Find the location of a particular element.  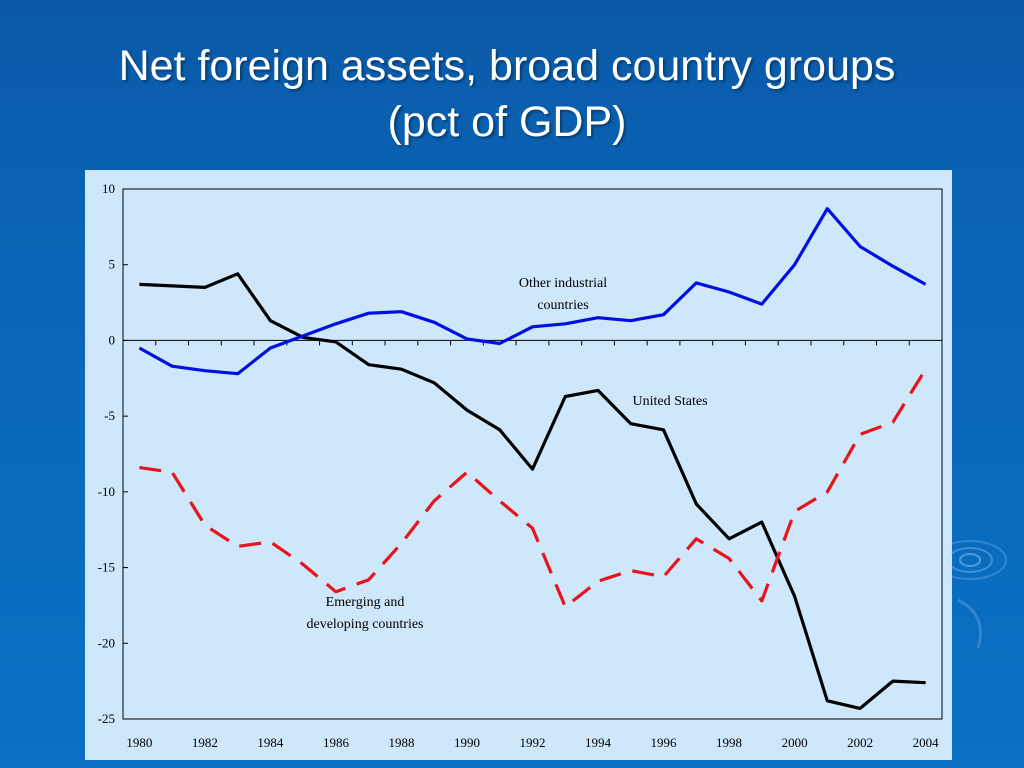

x-tick-label: 1984 is located at coordinates (270, 742).